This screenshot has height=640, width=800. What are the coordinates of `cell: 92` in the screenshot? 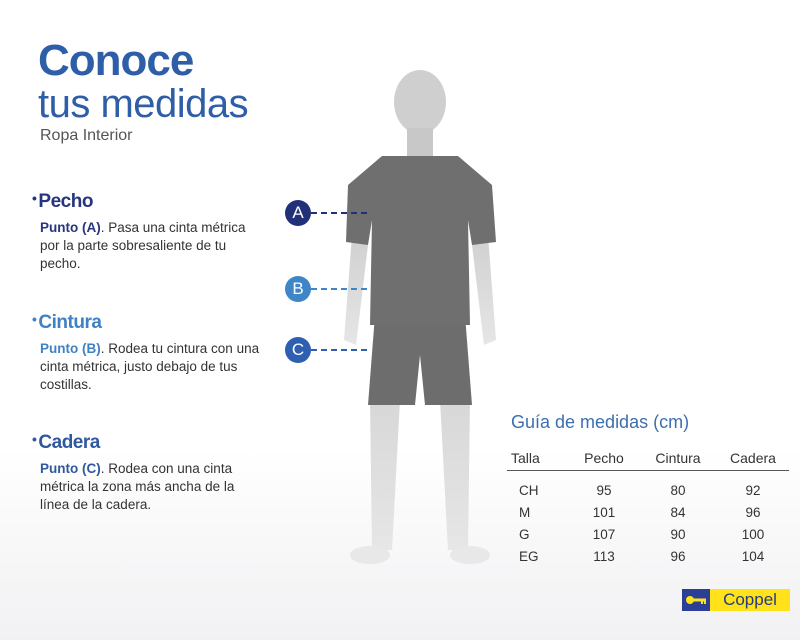 It's located at (753, 490).